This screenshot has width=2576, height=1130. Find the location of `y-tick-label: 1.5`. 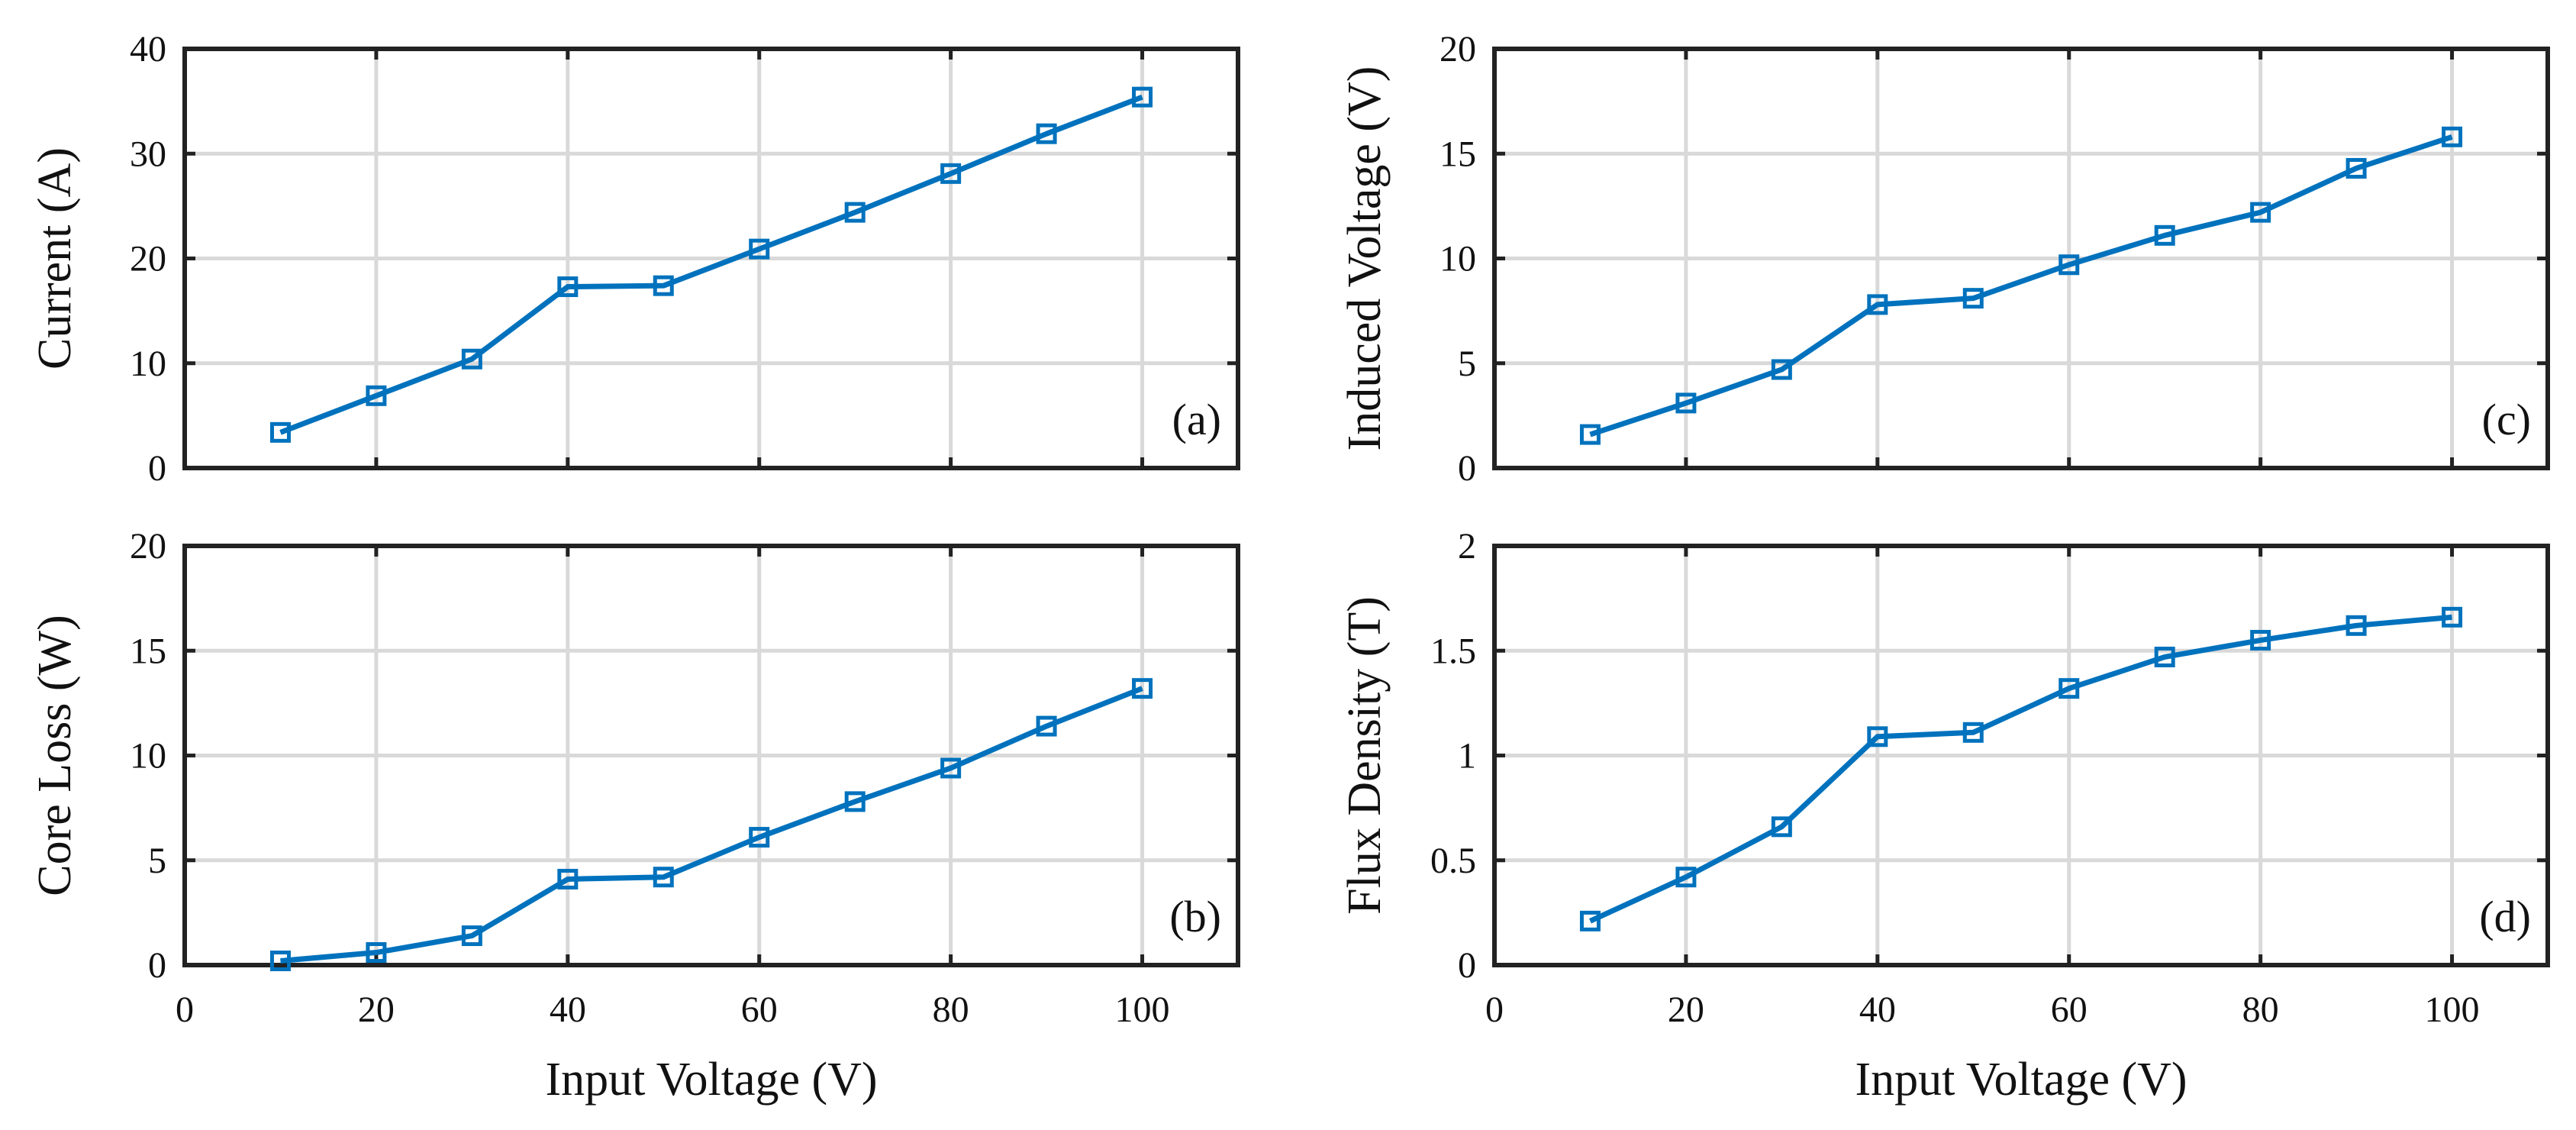

y-tick-label: 1.5 is located at coordinates (1453, 651).